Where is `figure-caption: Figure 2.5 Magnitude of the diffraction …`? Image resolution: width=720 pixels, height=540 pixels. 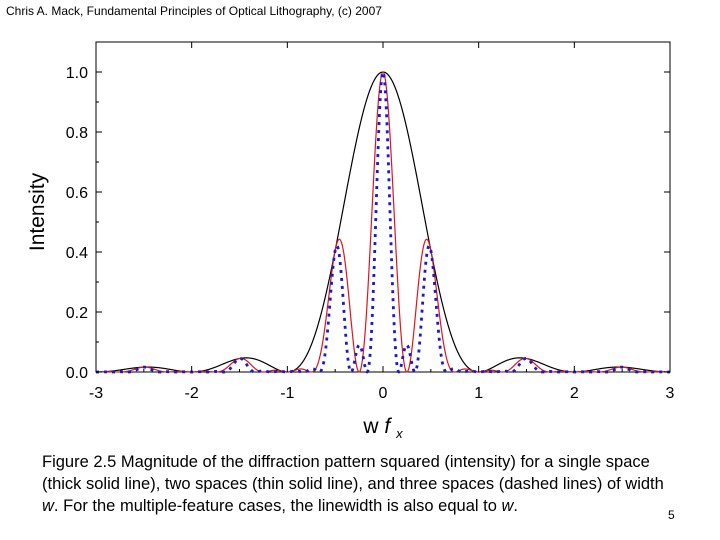
figure-caption: Figure 2.5 Magnitude of the diffraction … is located at coordinates (357, 484).